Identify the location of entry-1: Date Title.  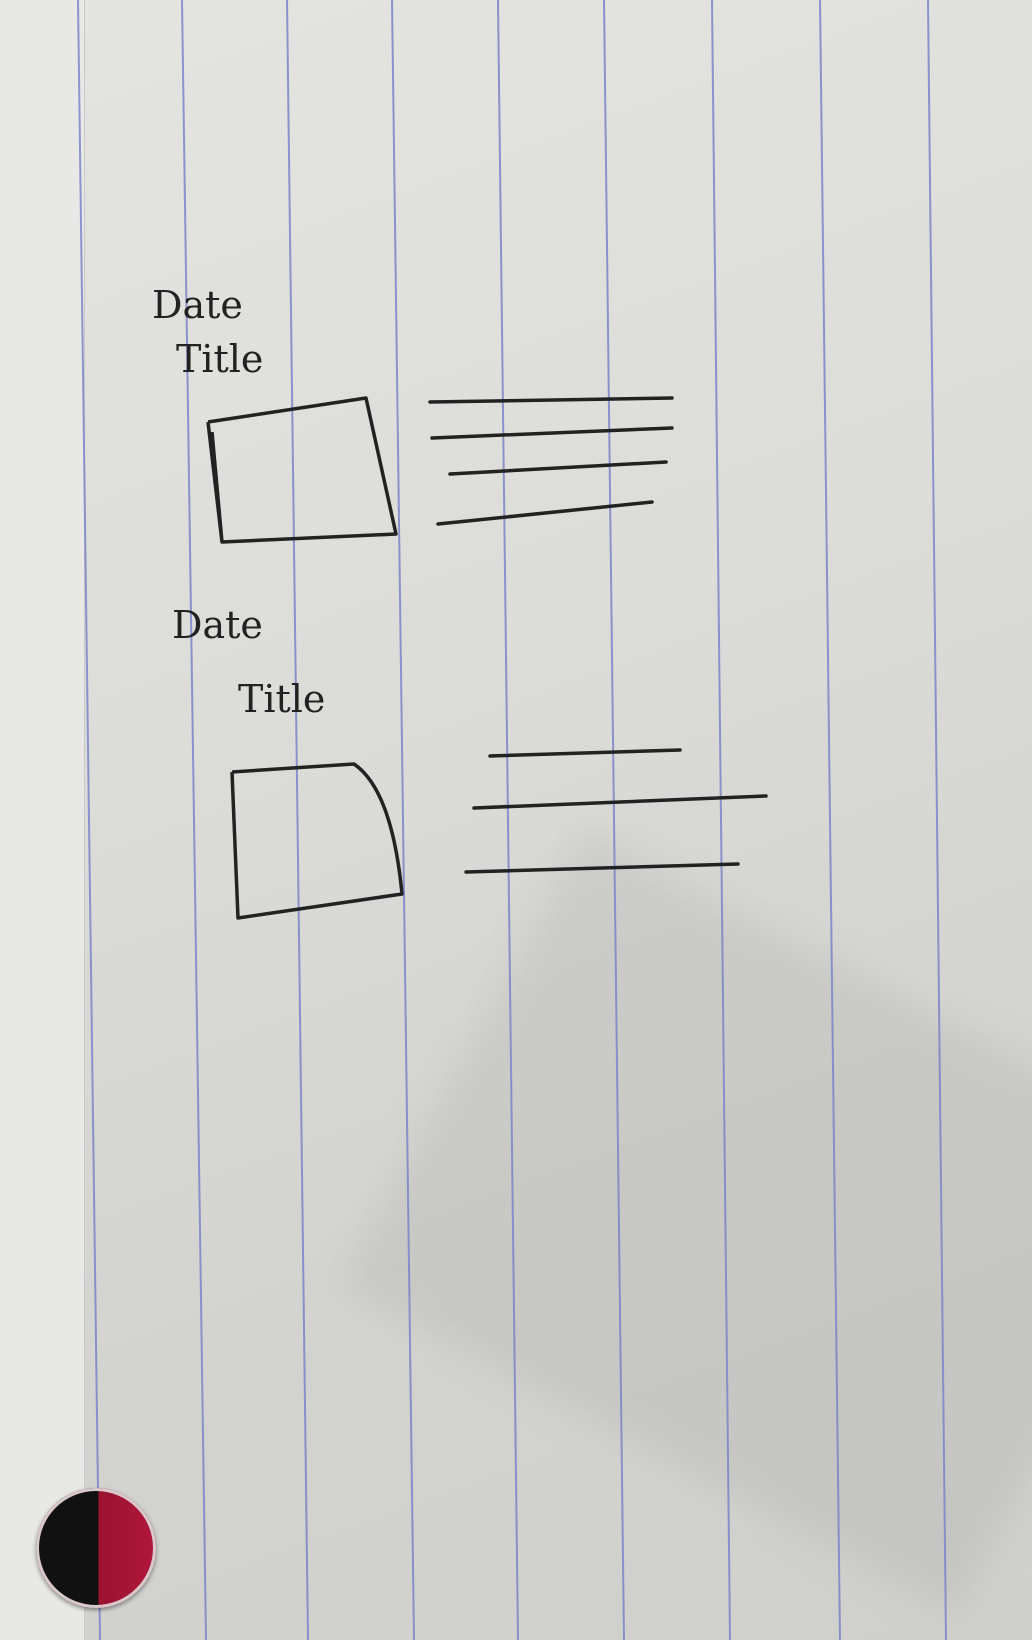
(413, 413).